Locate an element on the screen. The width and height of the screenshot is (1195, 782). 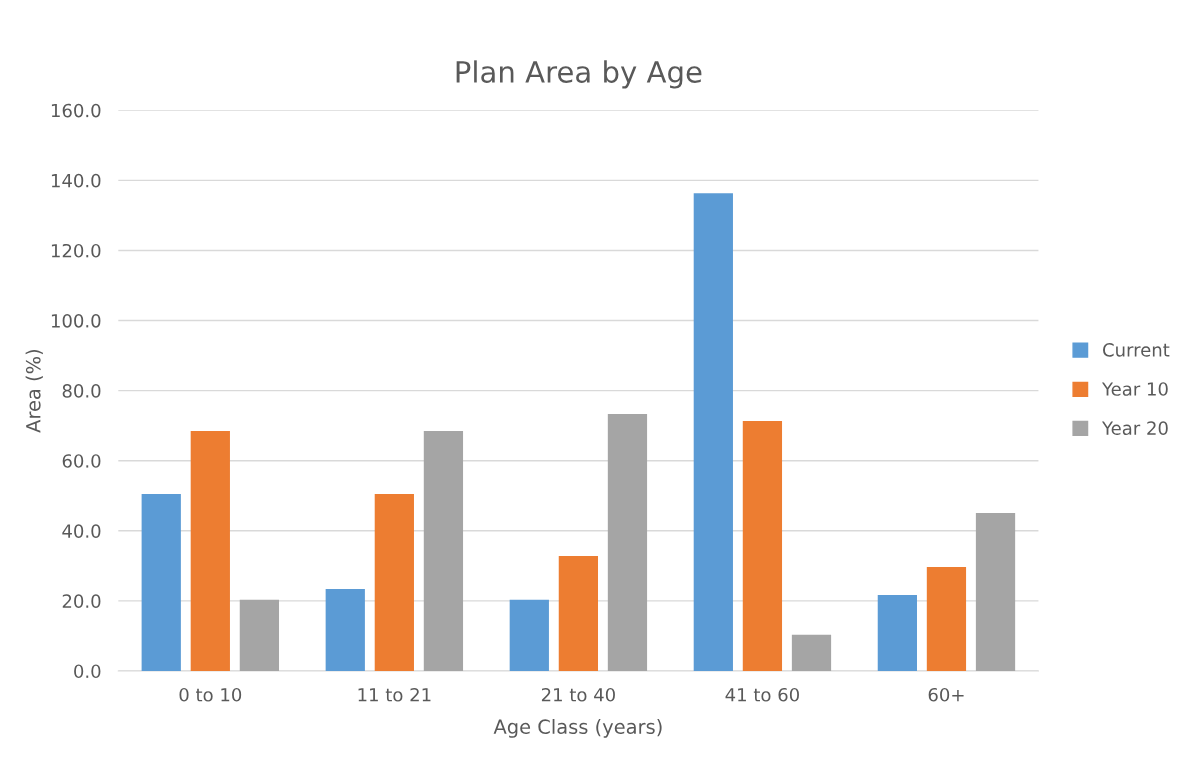
y-tick-label: 40.0 is located at coordinates (81, 531).